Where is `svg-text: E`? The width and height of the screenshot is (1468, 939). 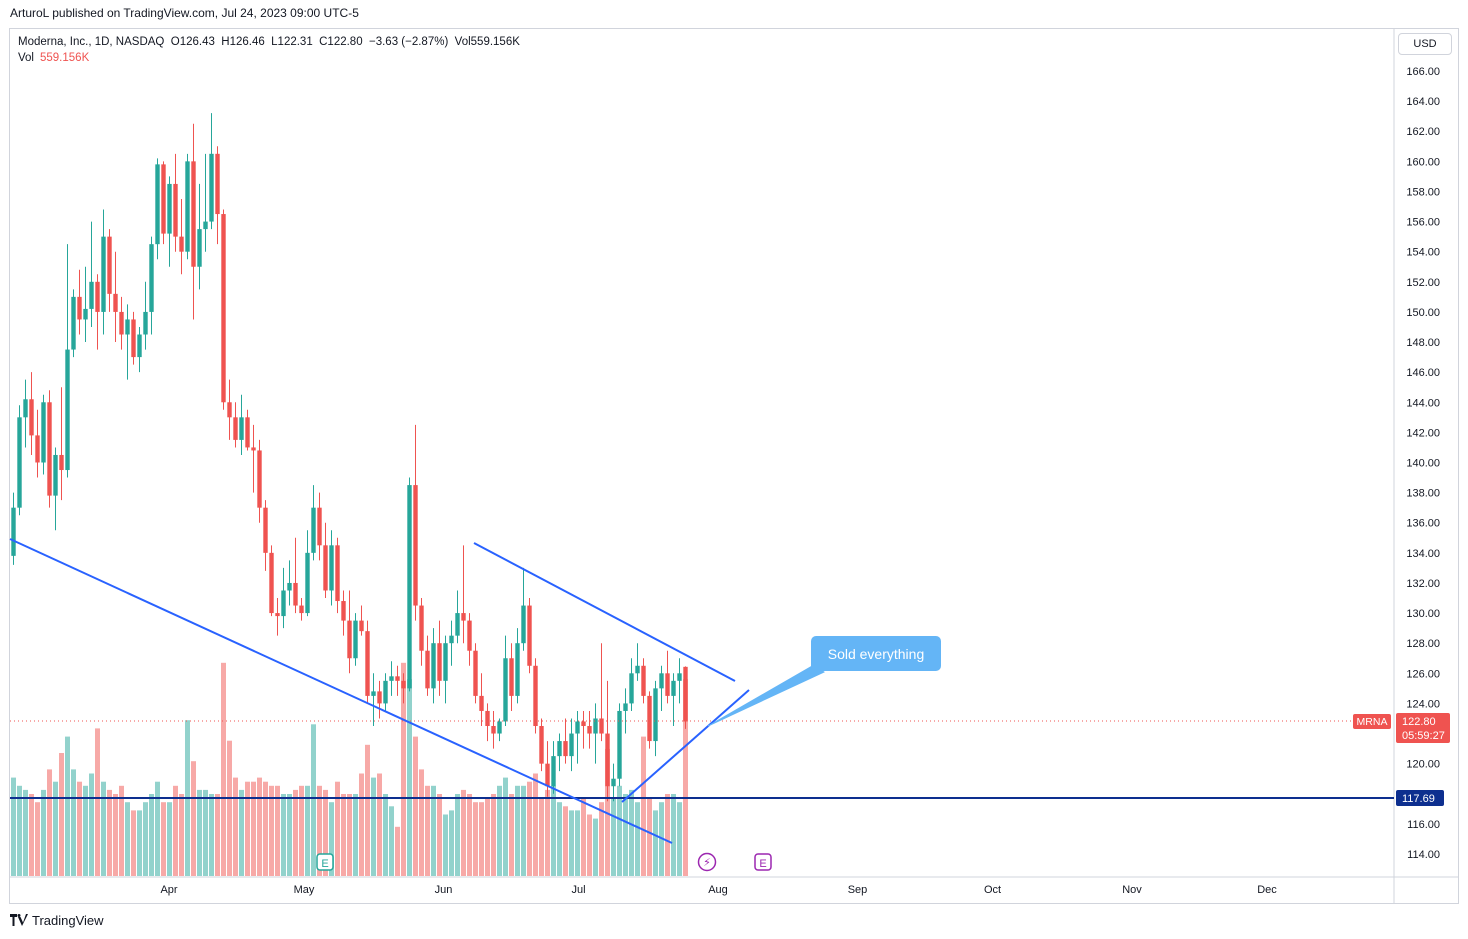
svg-text: E is located at coordinates (324, 864).